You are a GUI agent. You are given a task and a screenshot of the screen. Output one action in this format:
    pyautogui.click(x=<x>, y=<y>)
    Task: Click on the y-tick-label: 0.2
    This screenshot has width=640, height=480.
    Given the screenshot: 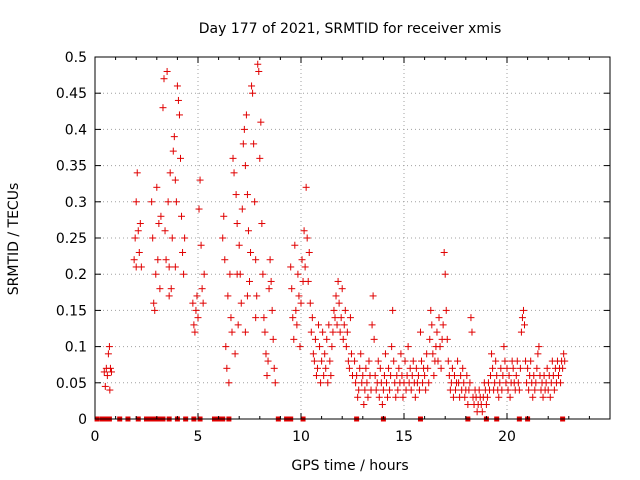 What is the action you would take?
    pyautogui.click(x=76, y=275)
    